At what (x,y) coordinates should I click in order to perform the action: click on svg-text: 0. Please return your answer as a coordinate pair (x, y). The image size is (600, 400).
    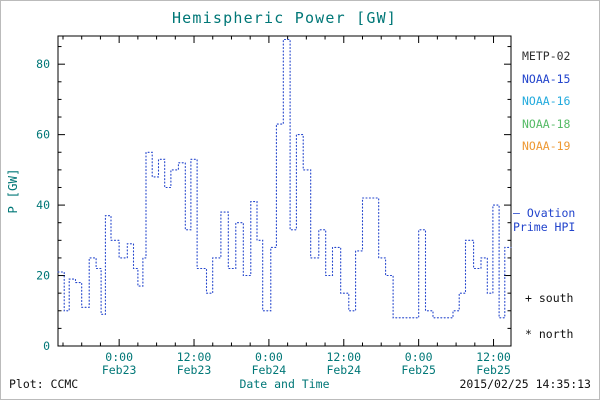
    Looking at the image, I should click on (46, 346).